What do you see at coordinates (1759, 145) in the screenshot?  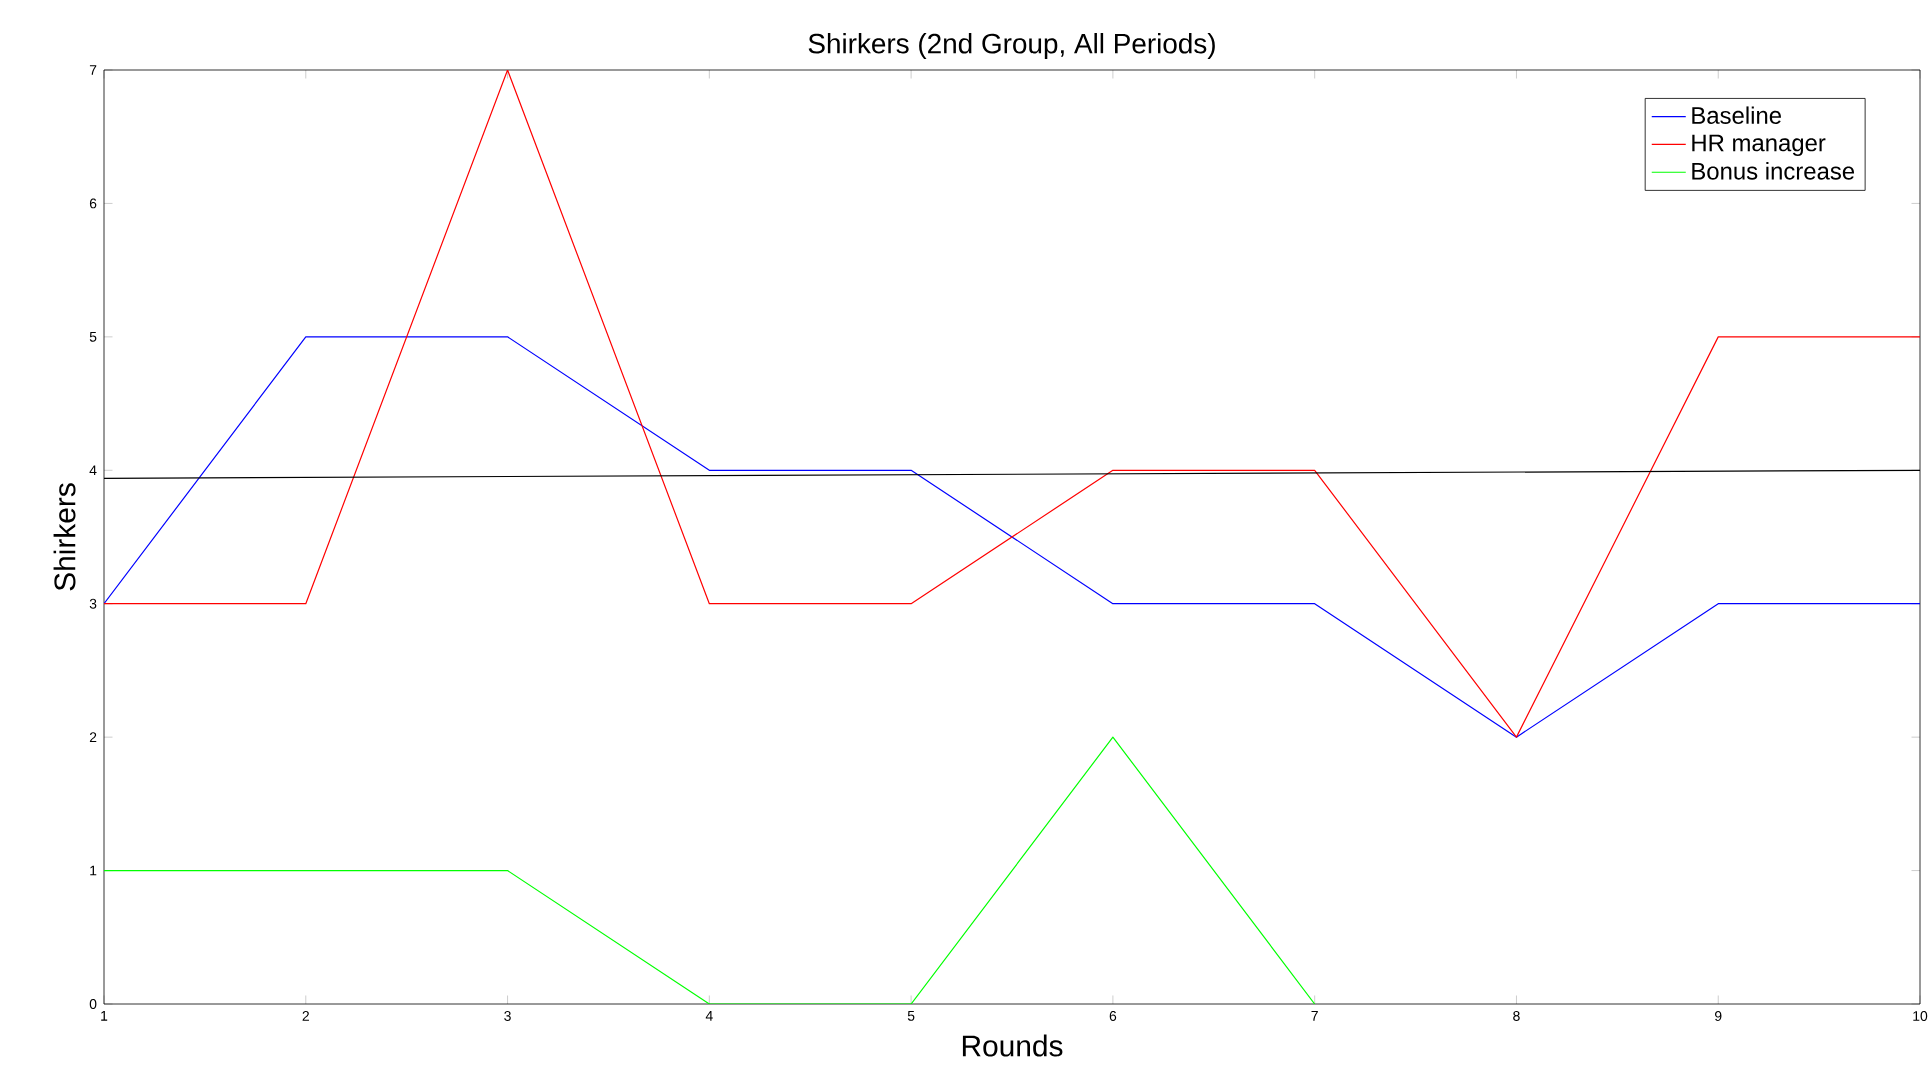 I see `legend-label: HR manager` at bounding box center [1759, 145].